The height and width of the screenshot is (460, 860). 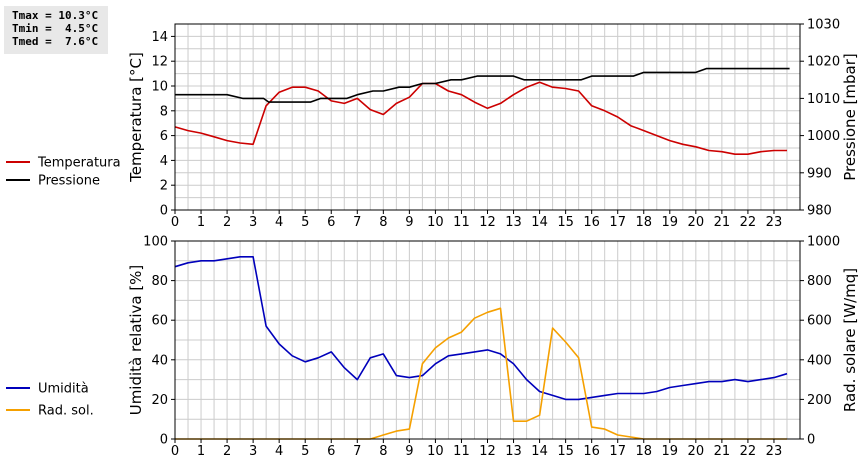 What do you see at coordinates (159, 281) in the screenshot?
I see `y-left-tick-label: 80` at bounding box center [159, 281].